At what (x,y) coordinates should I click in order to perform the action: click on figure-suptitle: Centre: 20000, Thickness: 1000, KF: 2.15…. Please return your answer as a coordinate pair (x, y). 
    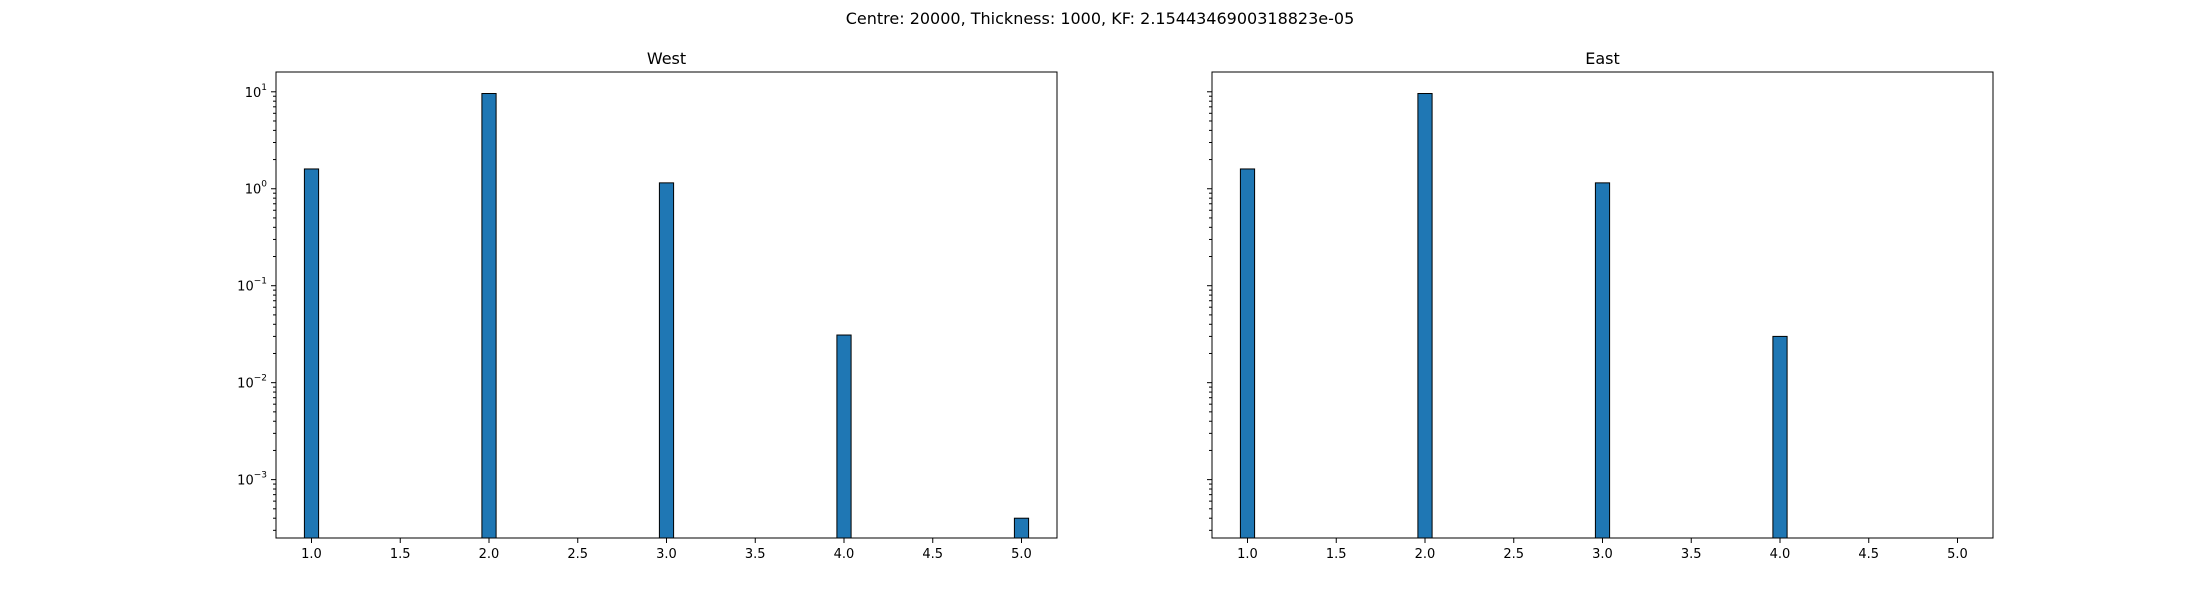
    Looking at the image, I should click on (1100, 18).